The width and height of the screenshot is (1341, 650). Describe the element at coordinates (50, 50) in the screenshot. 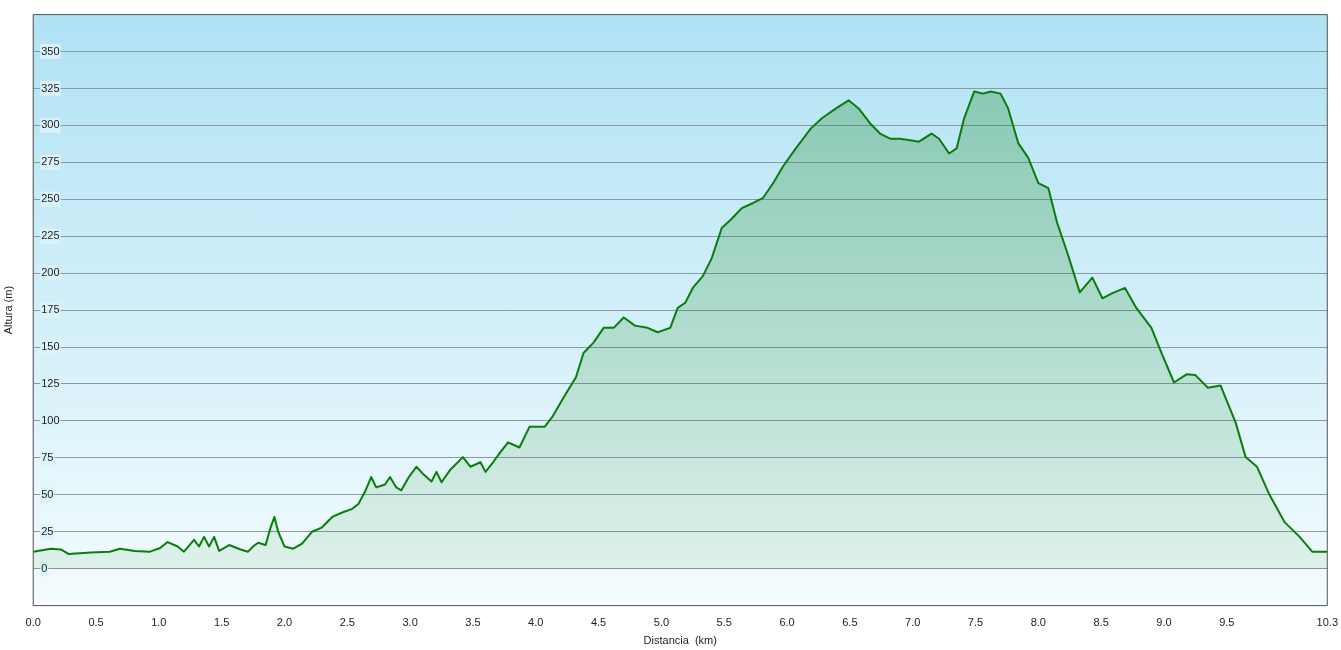

I see `y-tick-label: 350` at that location.